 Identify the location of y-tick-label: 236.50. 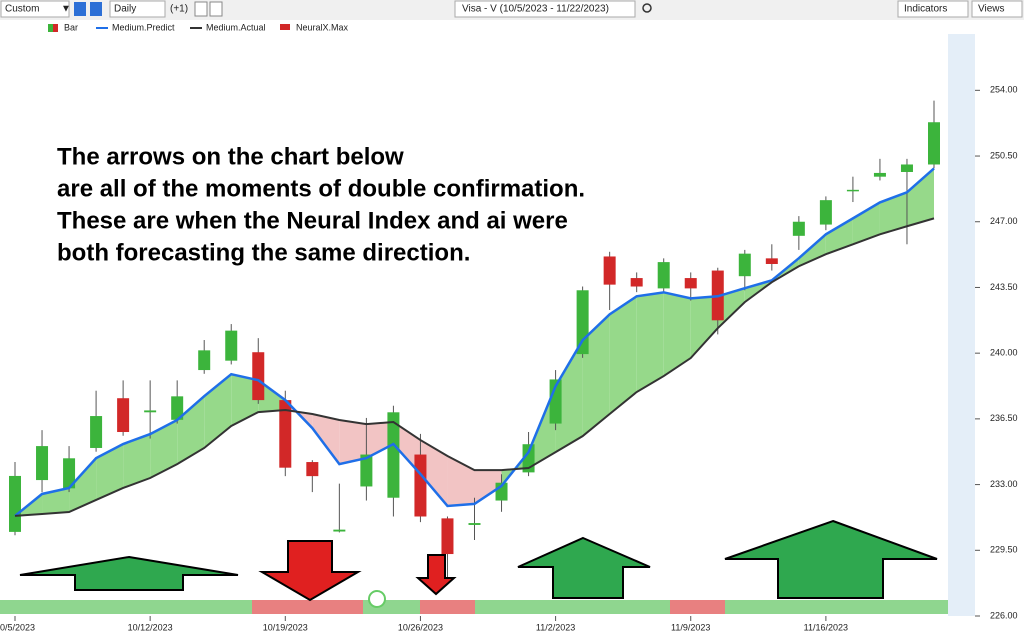
(1004, 418).